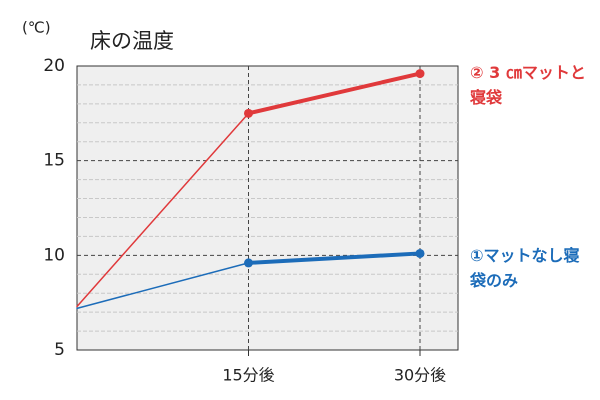 The width and height of the screenshot is (600, 400). Describe the element at coordinates (54, 161) in the screenshot. I see `y-tick-label: 15` at that location.